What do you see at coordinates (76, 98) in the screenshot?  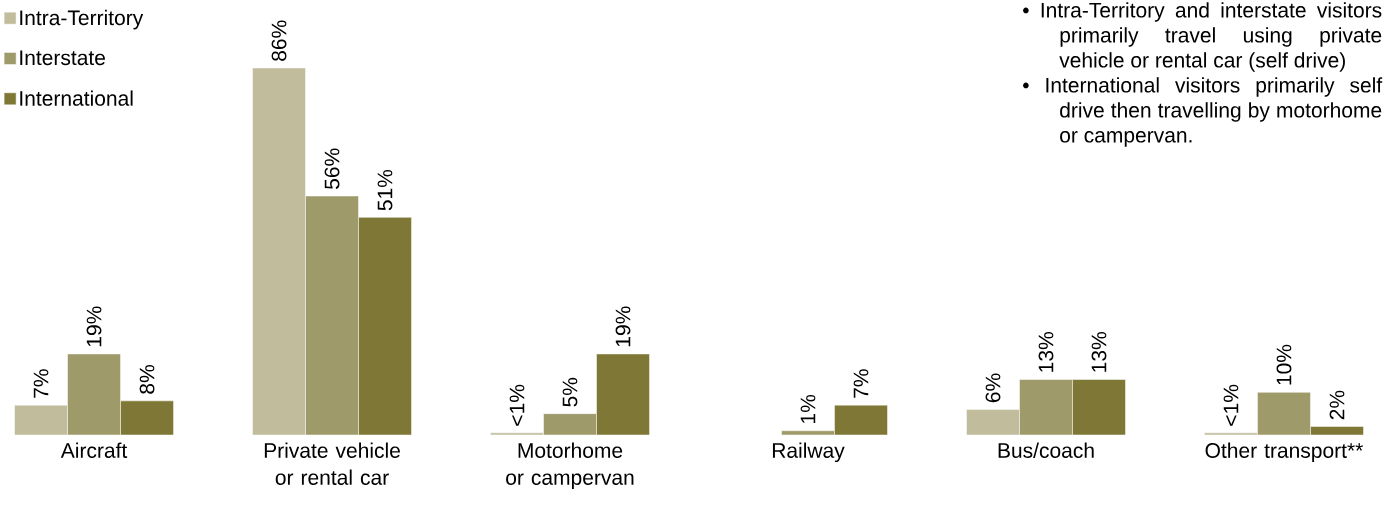 I see `legend-label: International` at bounding box center [76, 98].